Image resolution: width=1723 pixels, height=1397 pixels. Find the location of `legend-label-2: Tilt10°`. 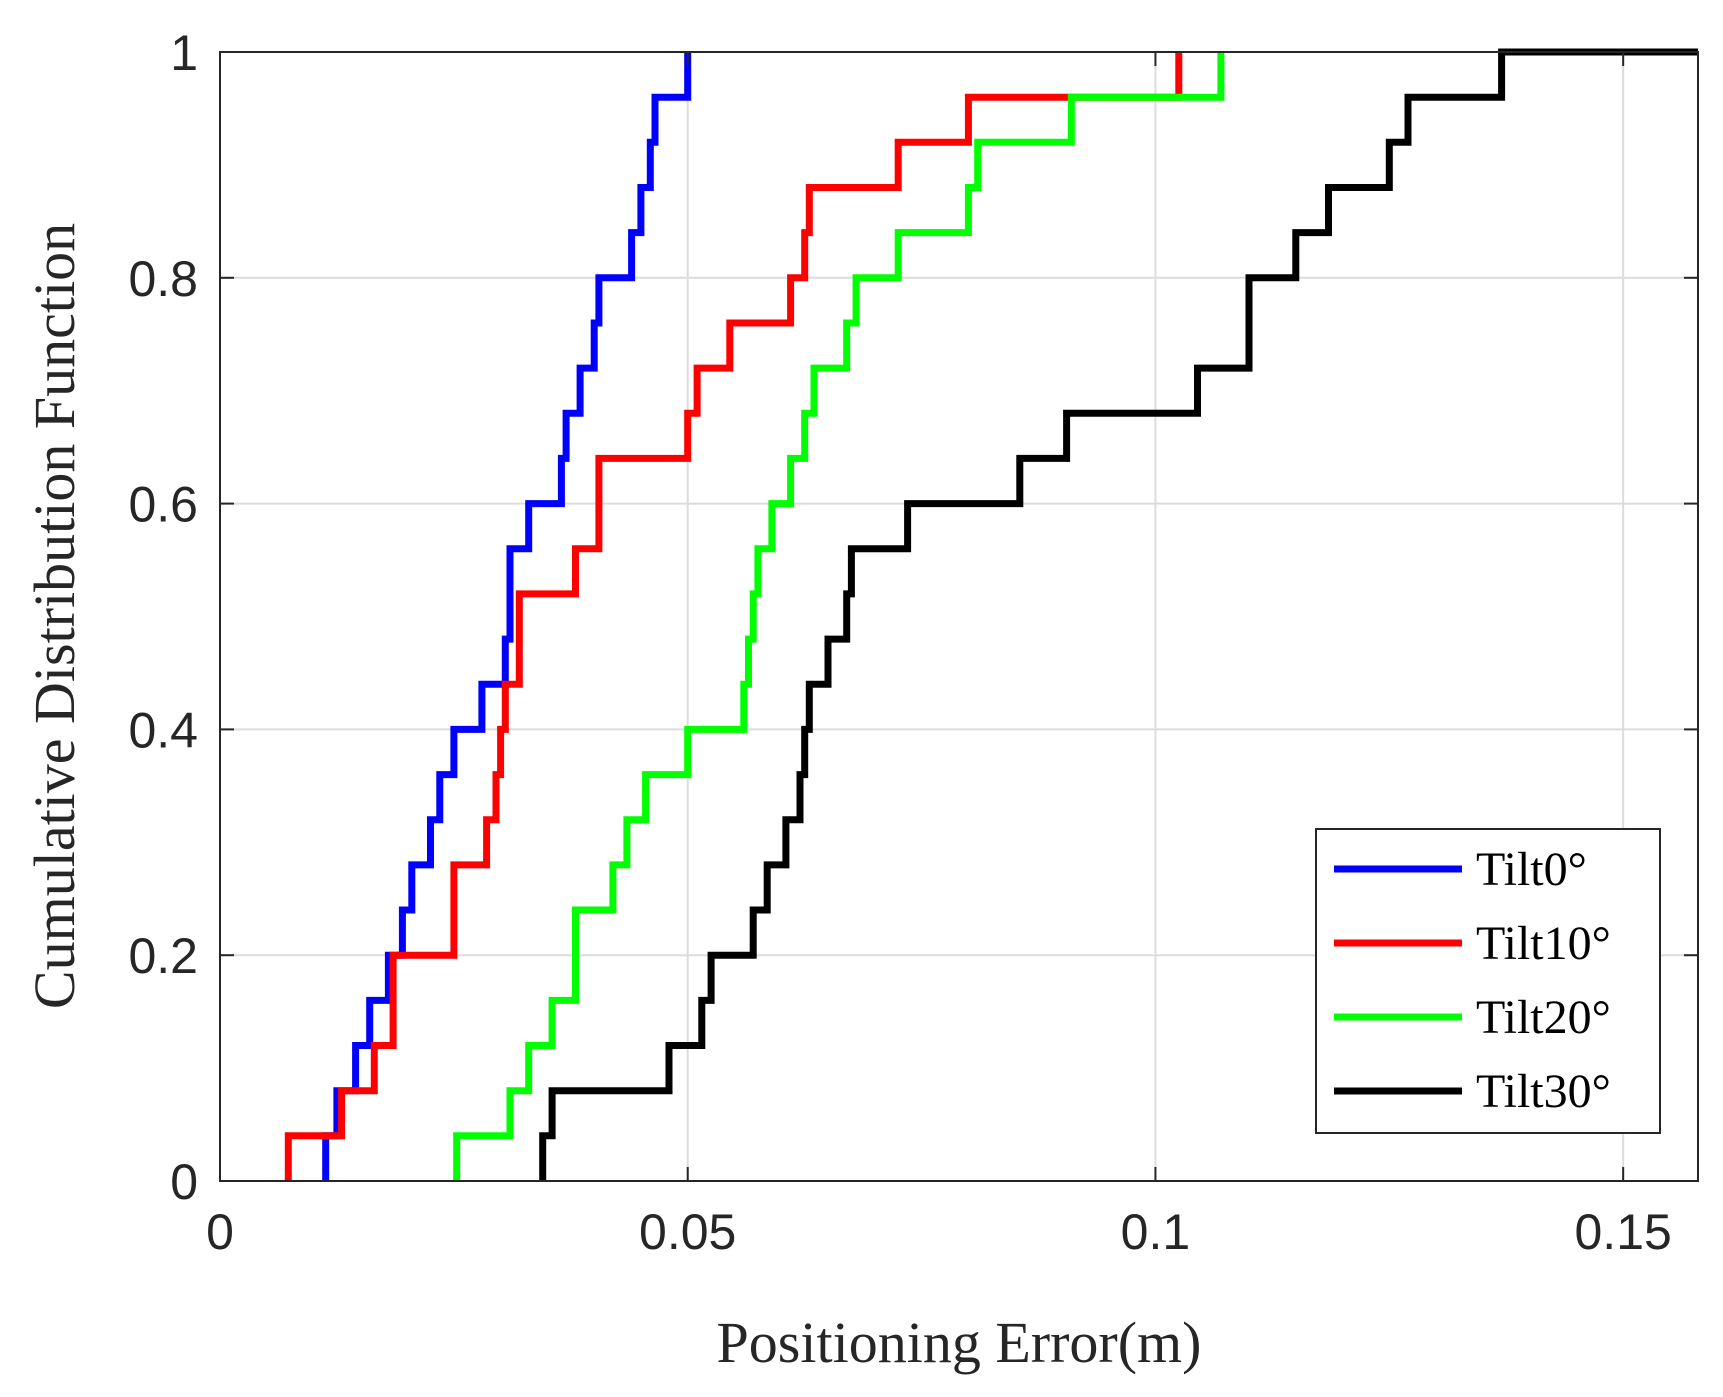

legend-label-2: Tilt10° is located at coordinates (1543, 943).